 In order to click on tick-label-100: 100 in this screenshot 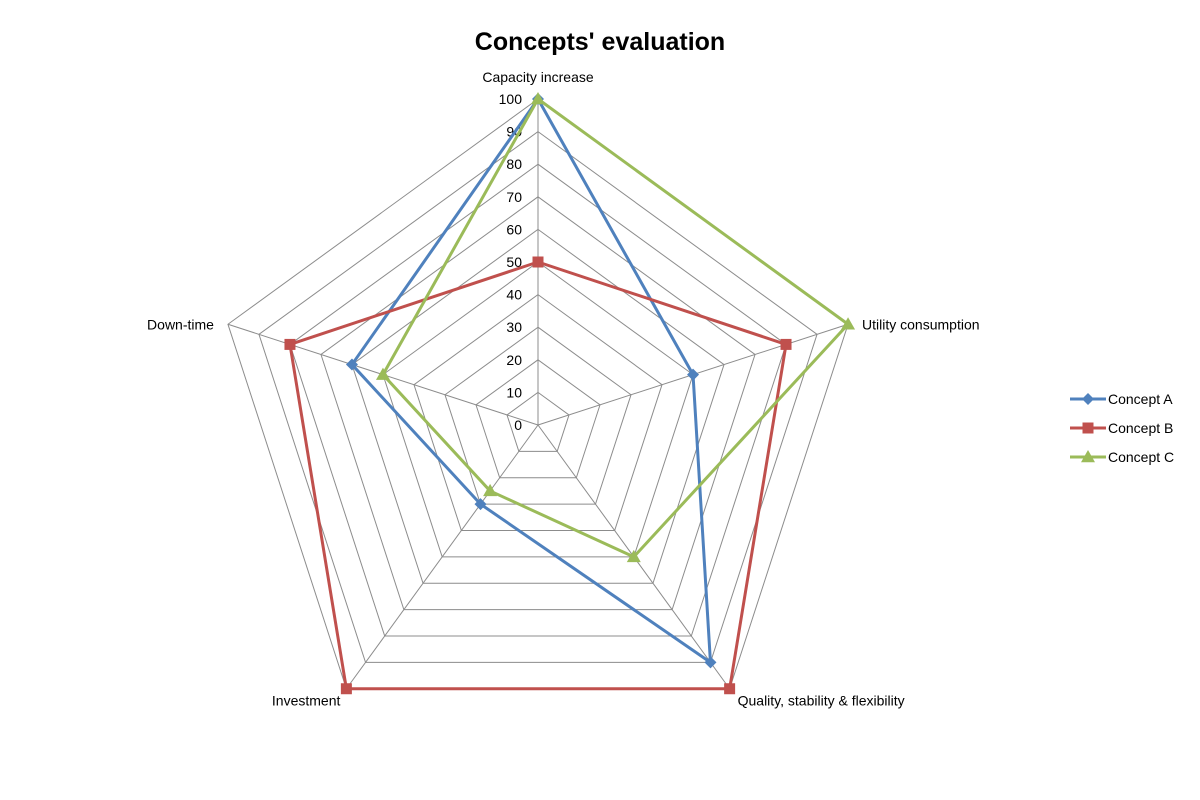, I will do `click(511, 99)`.